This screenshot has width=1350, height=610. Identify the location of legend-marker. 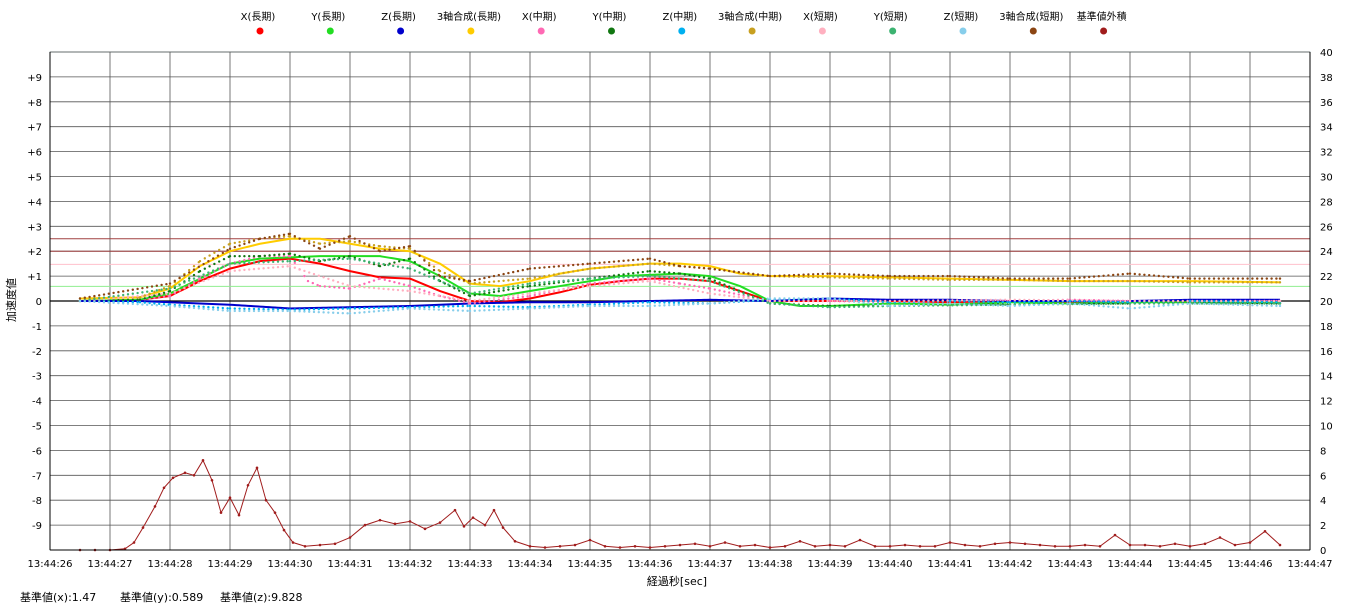
(963, 31).